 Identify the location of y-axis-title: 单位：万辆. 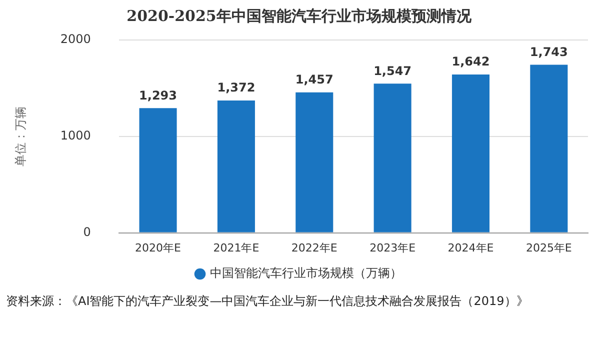
(20, 136).